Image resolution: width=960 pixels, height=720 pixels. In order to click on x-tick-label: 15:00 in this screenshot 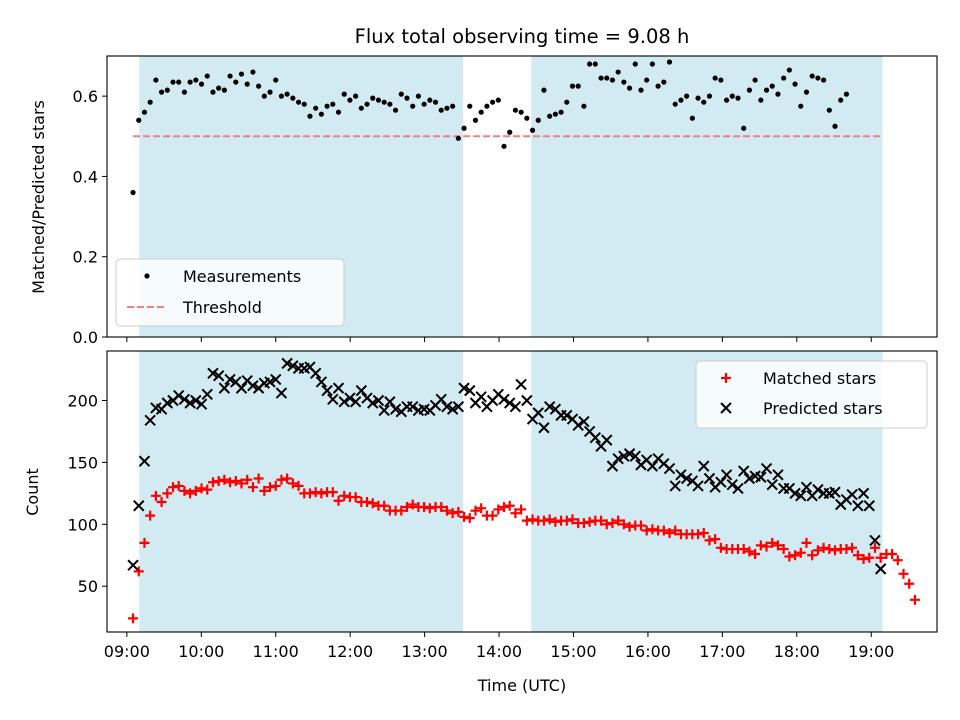, I will do `click(573, 651)`.